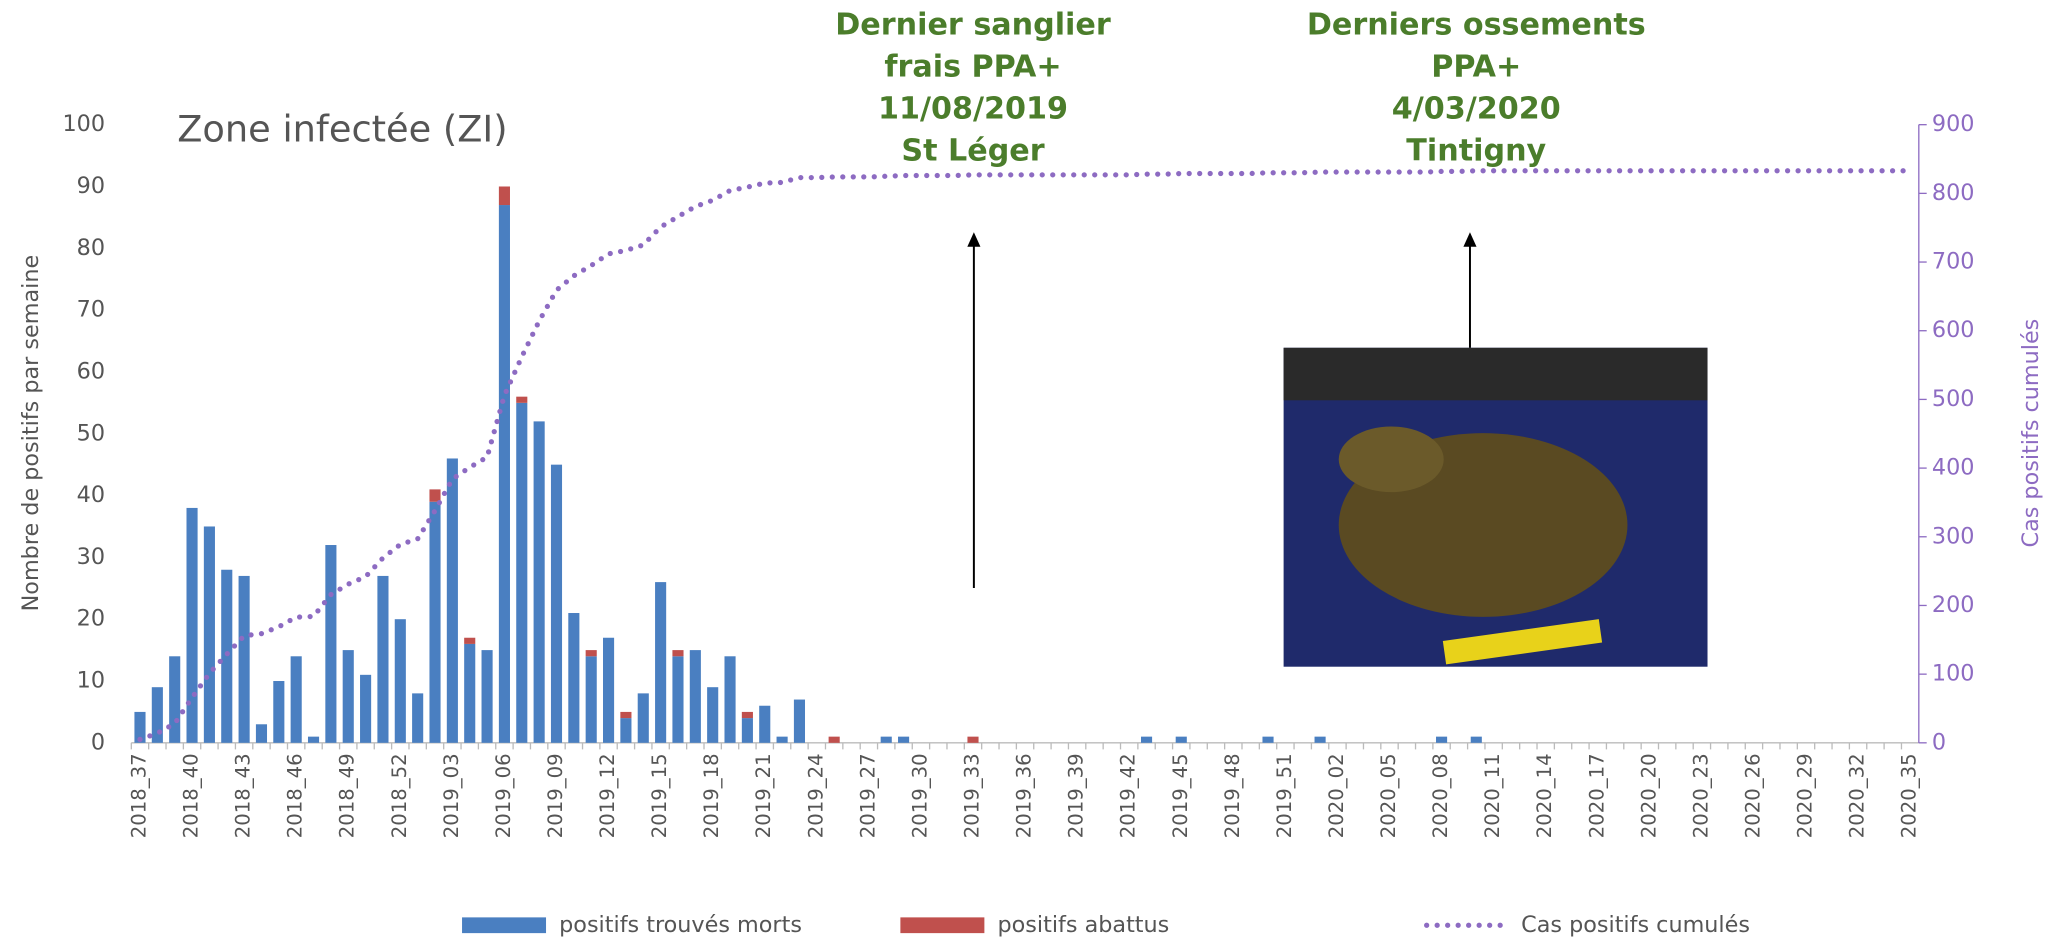  What do you see at coordinates (342, 129) in the screenshot?
I see `chart-title: Zone infectée (ZI)` at bounding box center [342, 129].